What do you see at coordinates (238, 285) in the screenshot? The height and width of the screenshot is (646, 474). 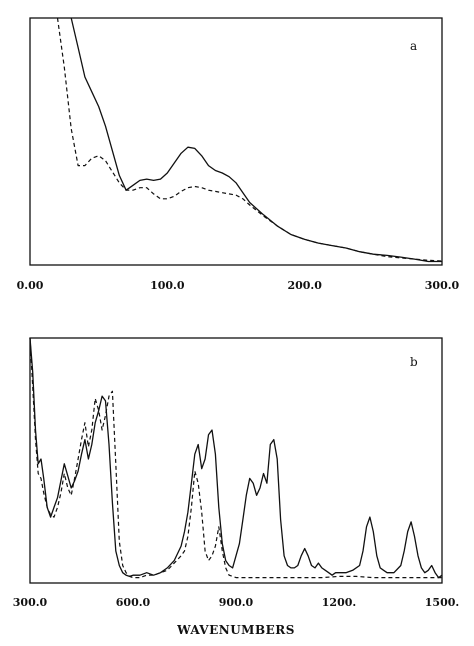 I see `panel-a-x-ticks: 0.00 100.0 200.0 300.0` at bounding box center [238, 285].